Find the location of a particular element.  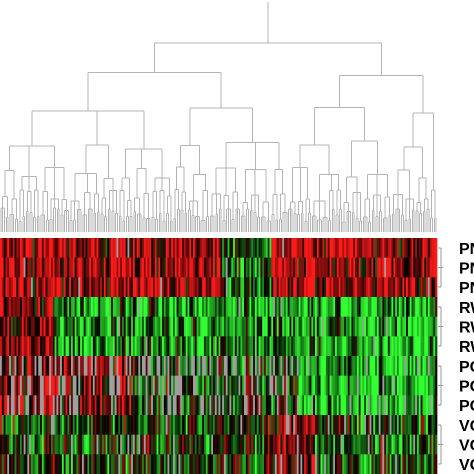

row-label: VC is located at coordinates (466, 465).